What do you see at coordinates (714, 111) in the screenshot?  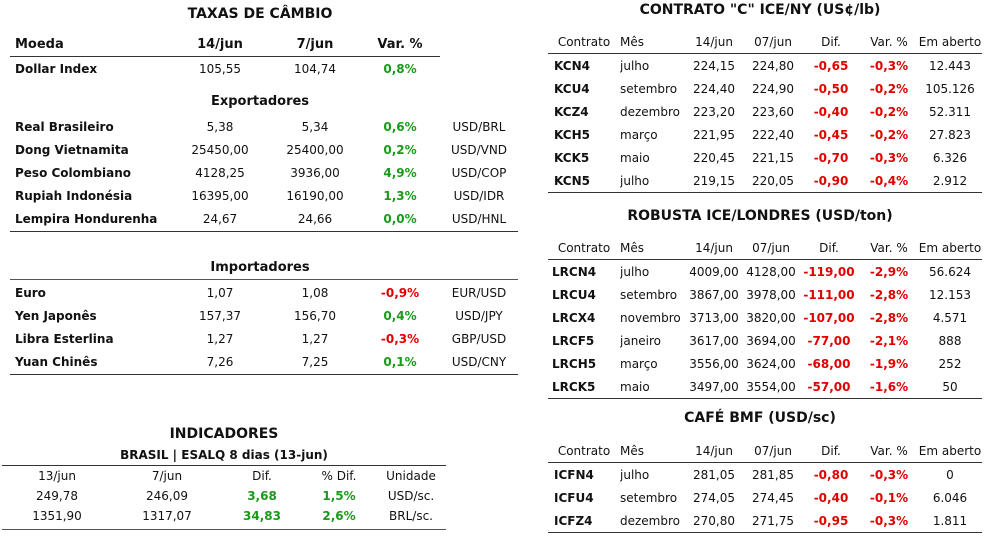 I see `value-cell: 223,20` at bounding box center [714, 111].